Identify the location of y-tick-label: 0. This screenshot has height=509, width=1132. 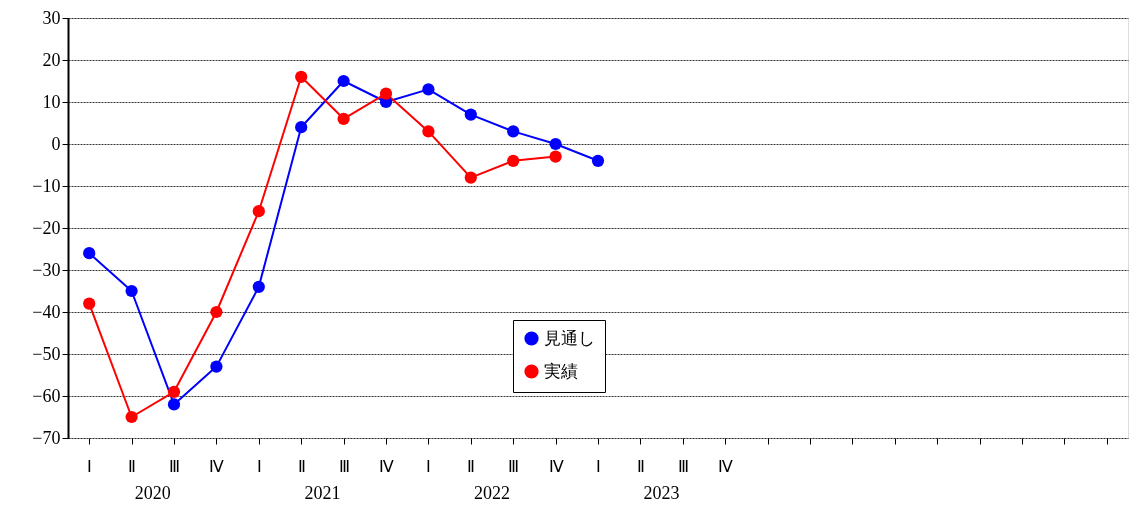
(56, 143).